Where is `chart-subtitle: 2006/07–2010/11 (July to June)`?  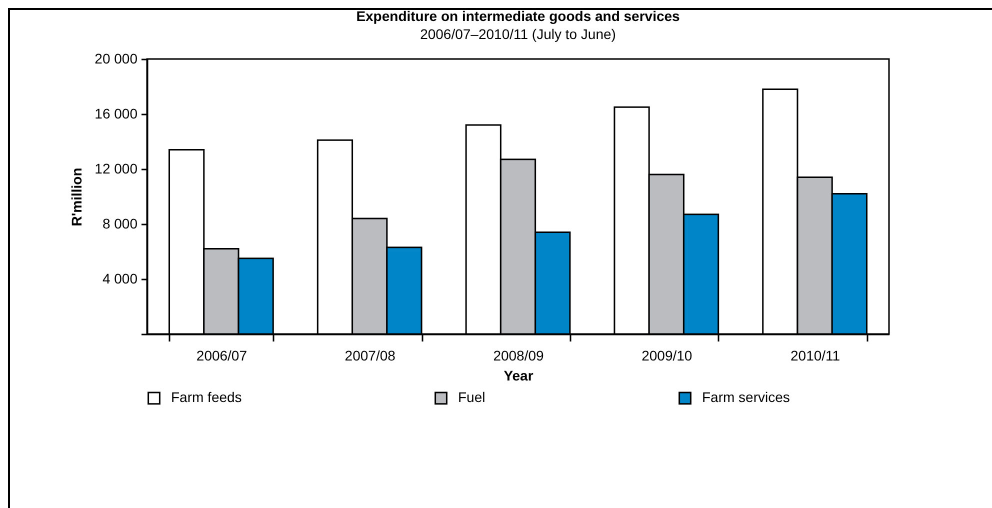
chart-subtitle: 2006/07–2010/11 (July to June) is located at coordinates (518, 34).